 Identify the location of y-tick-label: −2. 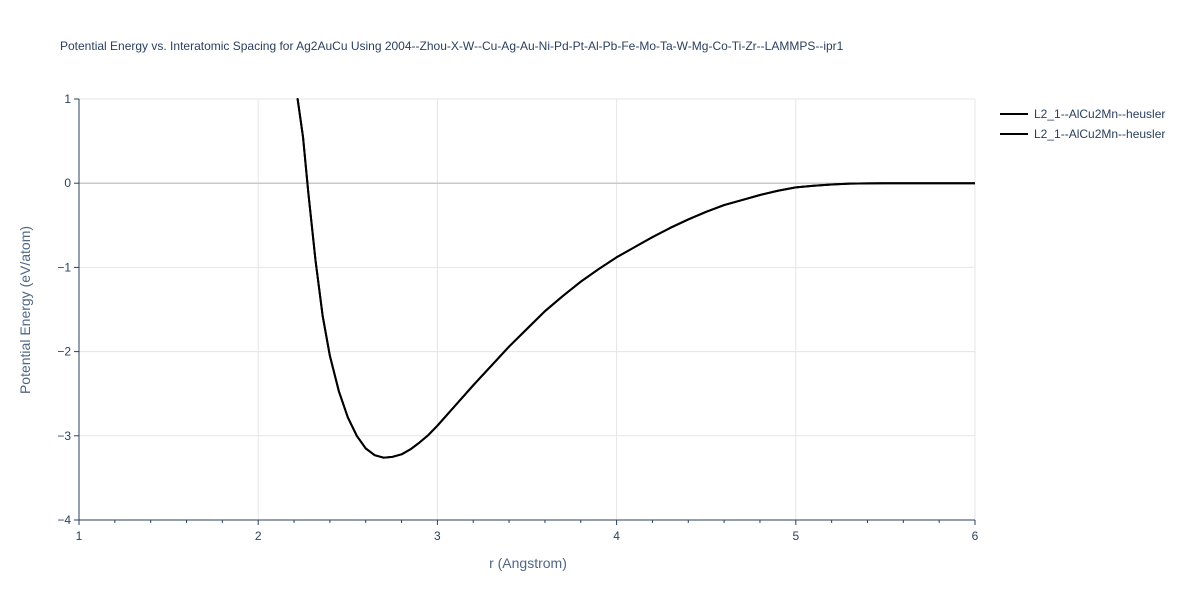
(64, 352).